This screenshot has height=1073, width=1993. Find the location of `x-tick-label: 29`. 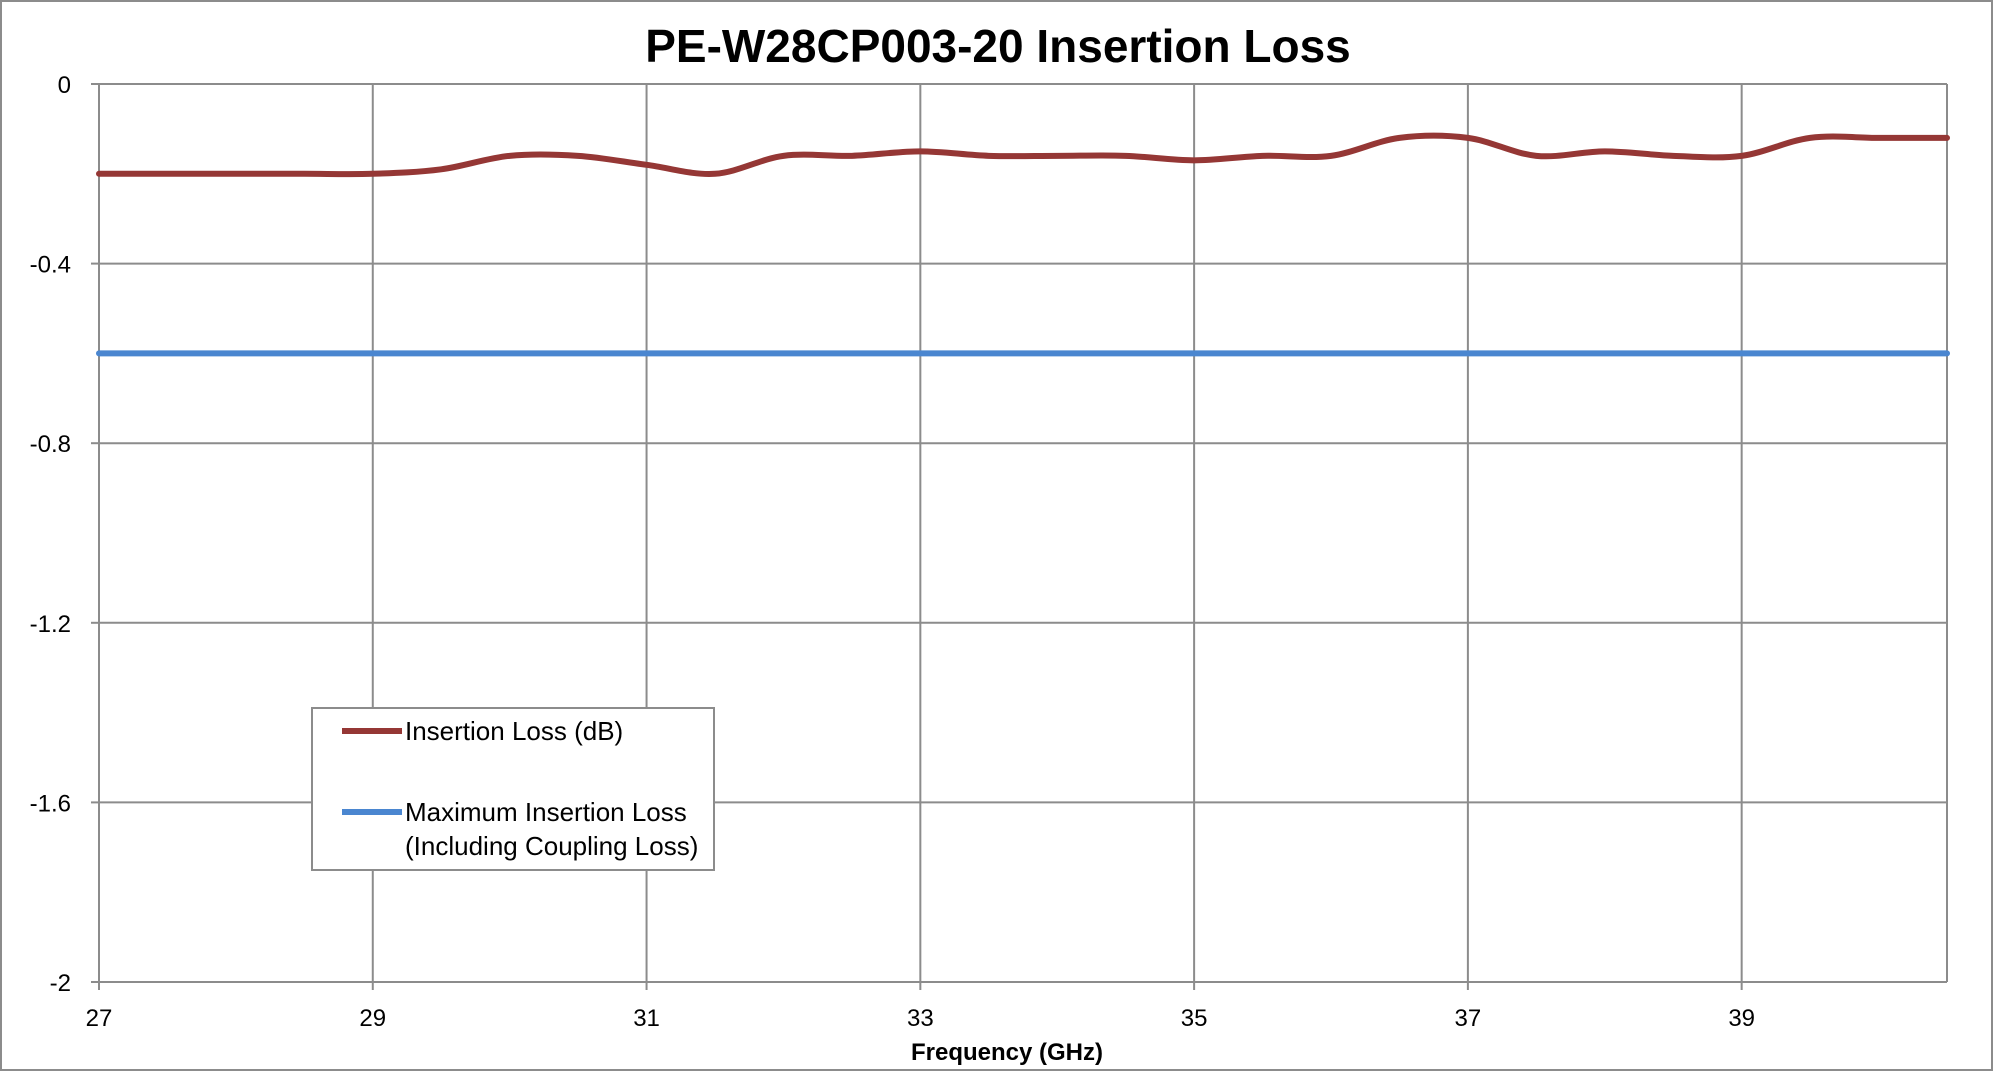

x-tick-label: 29 is located at coordinates (372, 1018).